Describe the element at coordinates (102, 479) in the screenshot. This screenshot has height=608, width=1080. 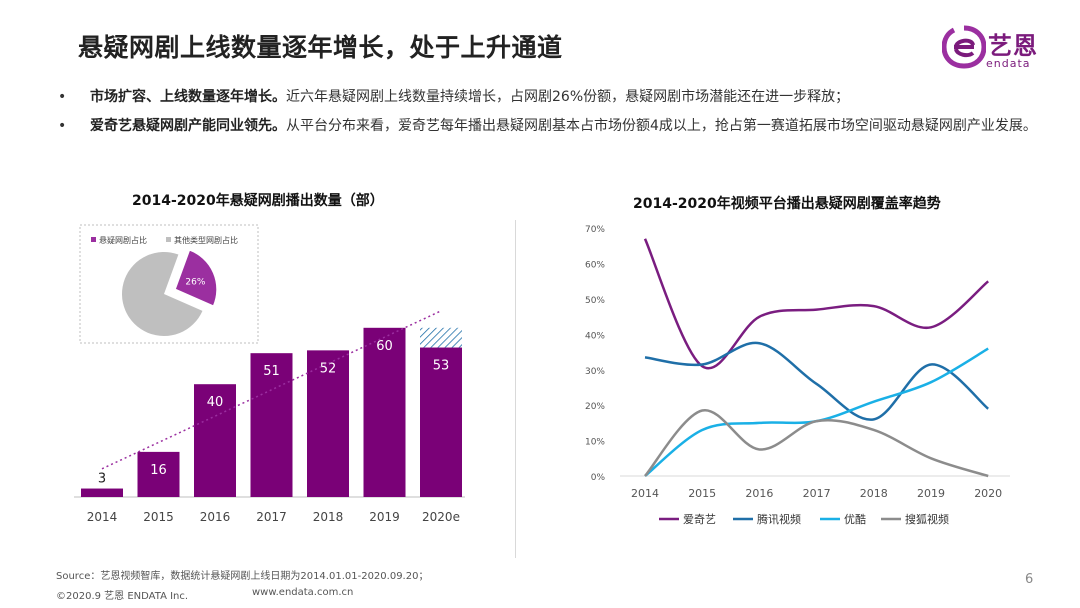
I see `bar-value-label: 3` at that location.